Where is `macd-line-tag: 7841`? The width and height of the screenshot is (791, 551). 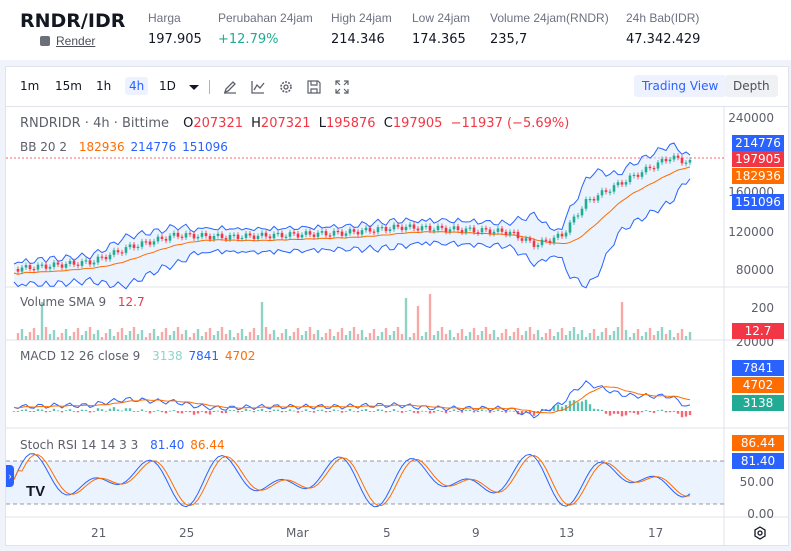
macd-line-tag: 7841 is located at coordinates (758, 368).